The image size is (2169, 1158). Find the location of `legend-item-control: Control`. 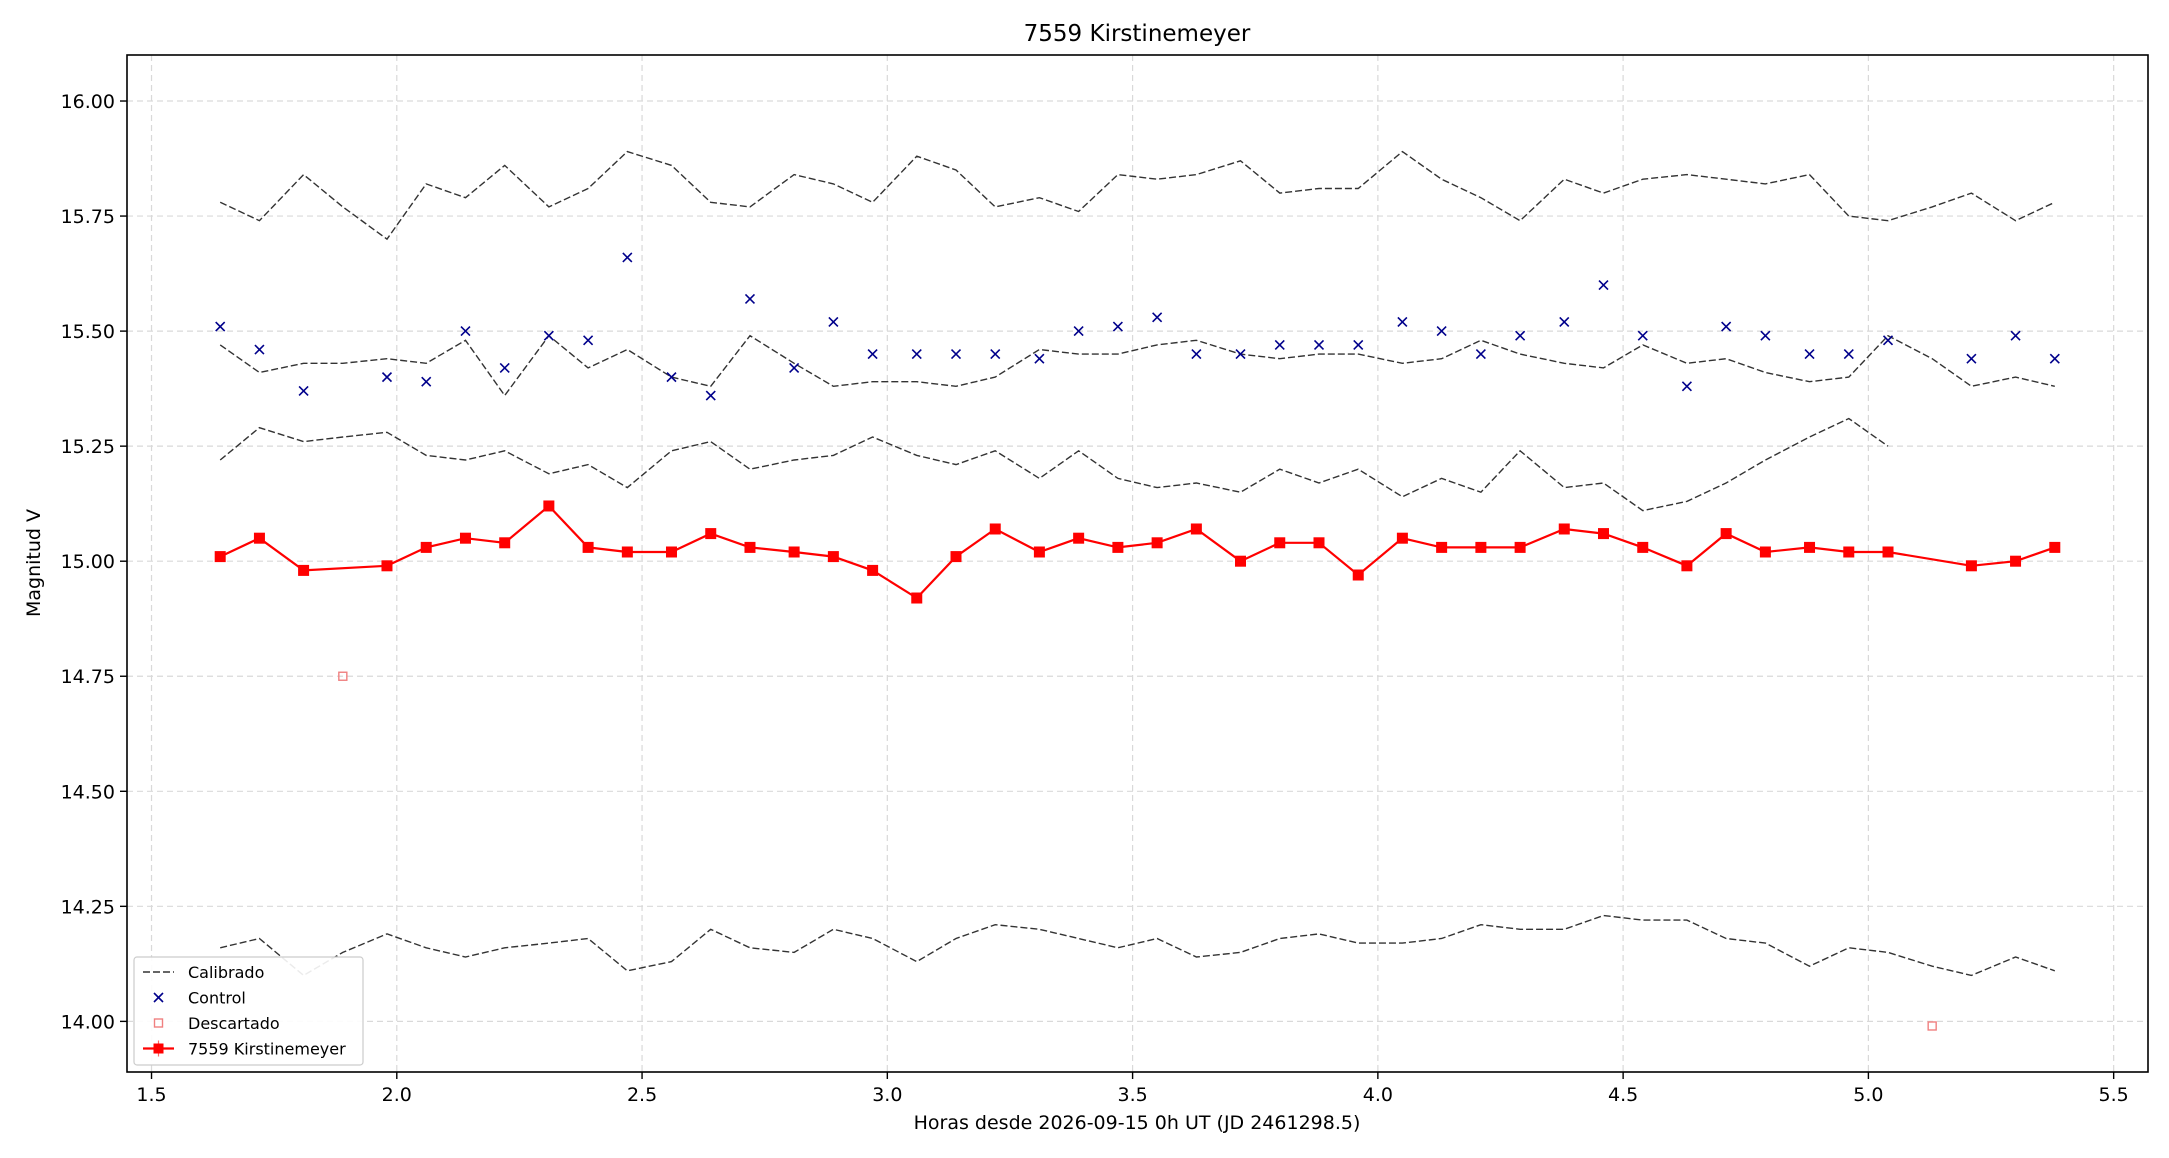

legend-item-control: Control is located at coordinates (199, 998).